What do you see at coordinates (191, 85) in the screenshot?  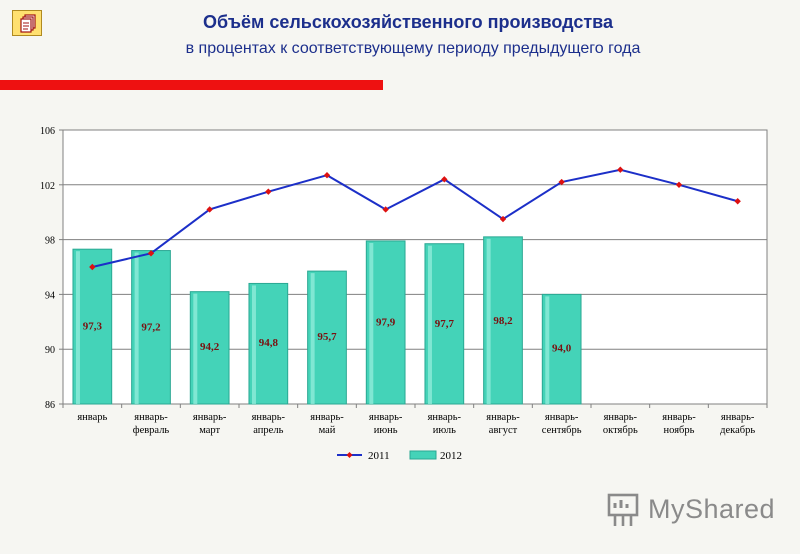 I see `accent-rule` at bounding box center [191, 85].